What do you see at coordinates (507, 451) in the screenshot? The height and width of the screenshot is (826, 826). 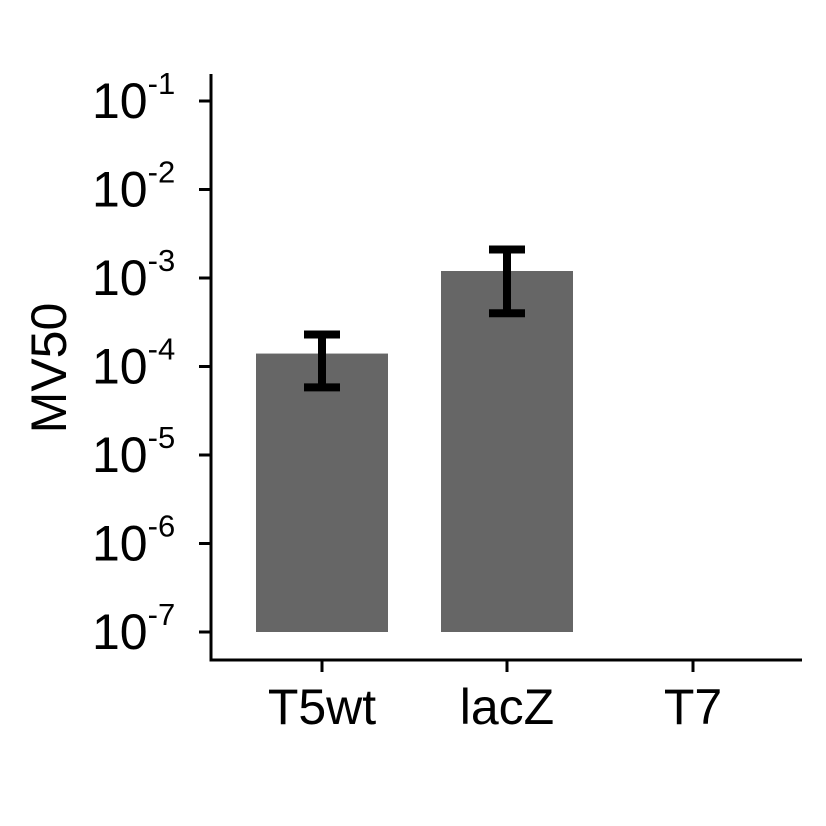 I see `bar-lacz` at bounding box center [507, 451].